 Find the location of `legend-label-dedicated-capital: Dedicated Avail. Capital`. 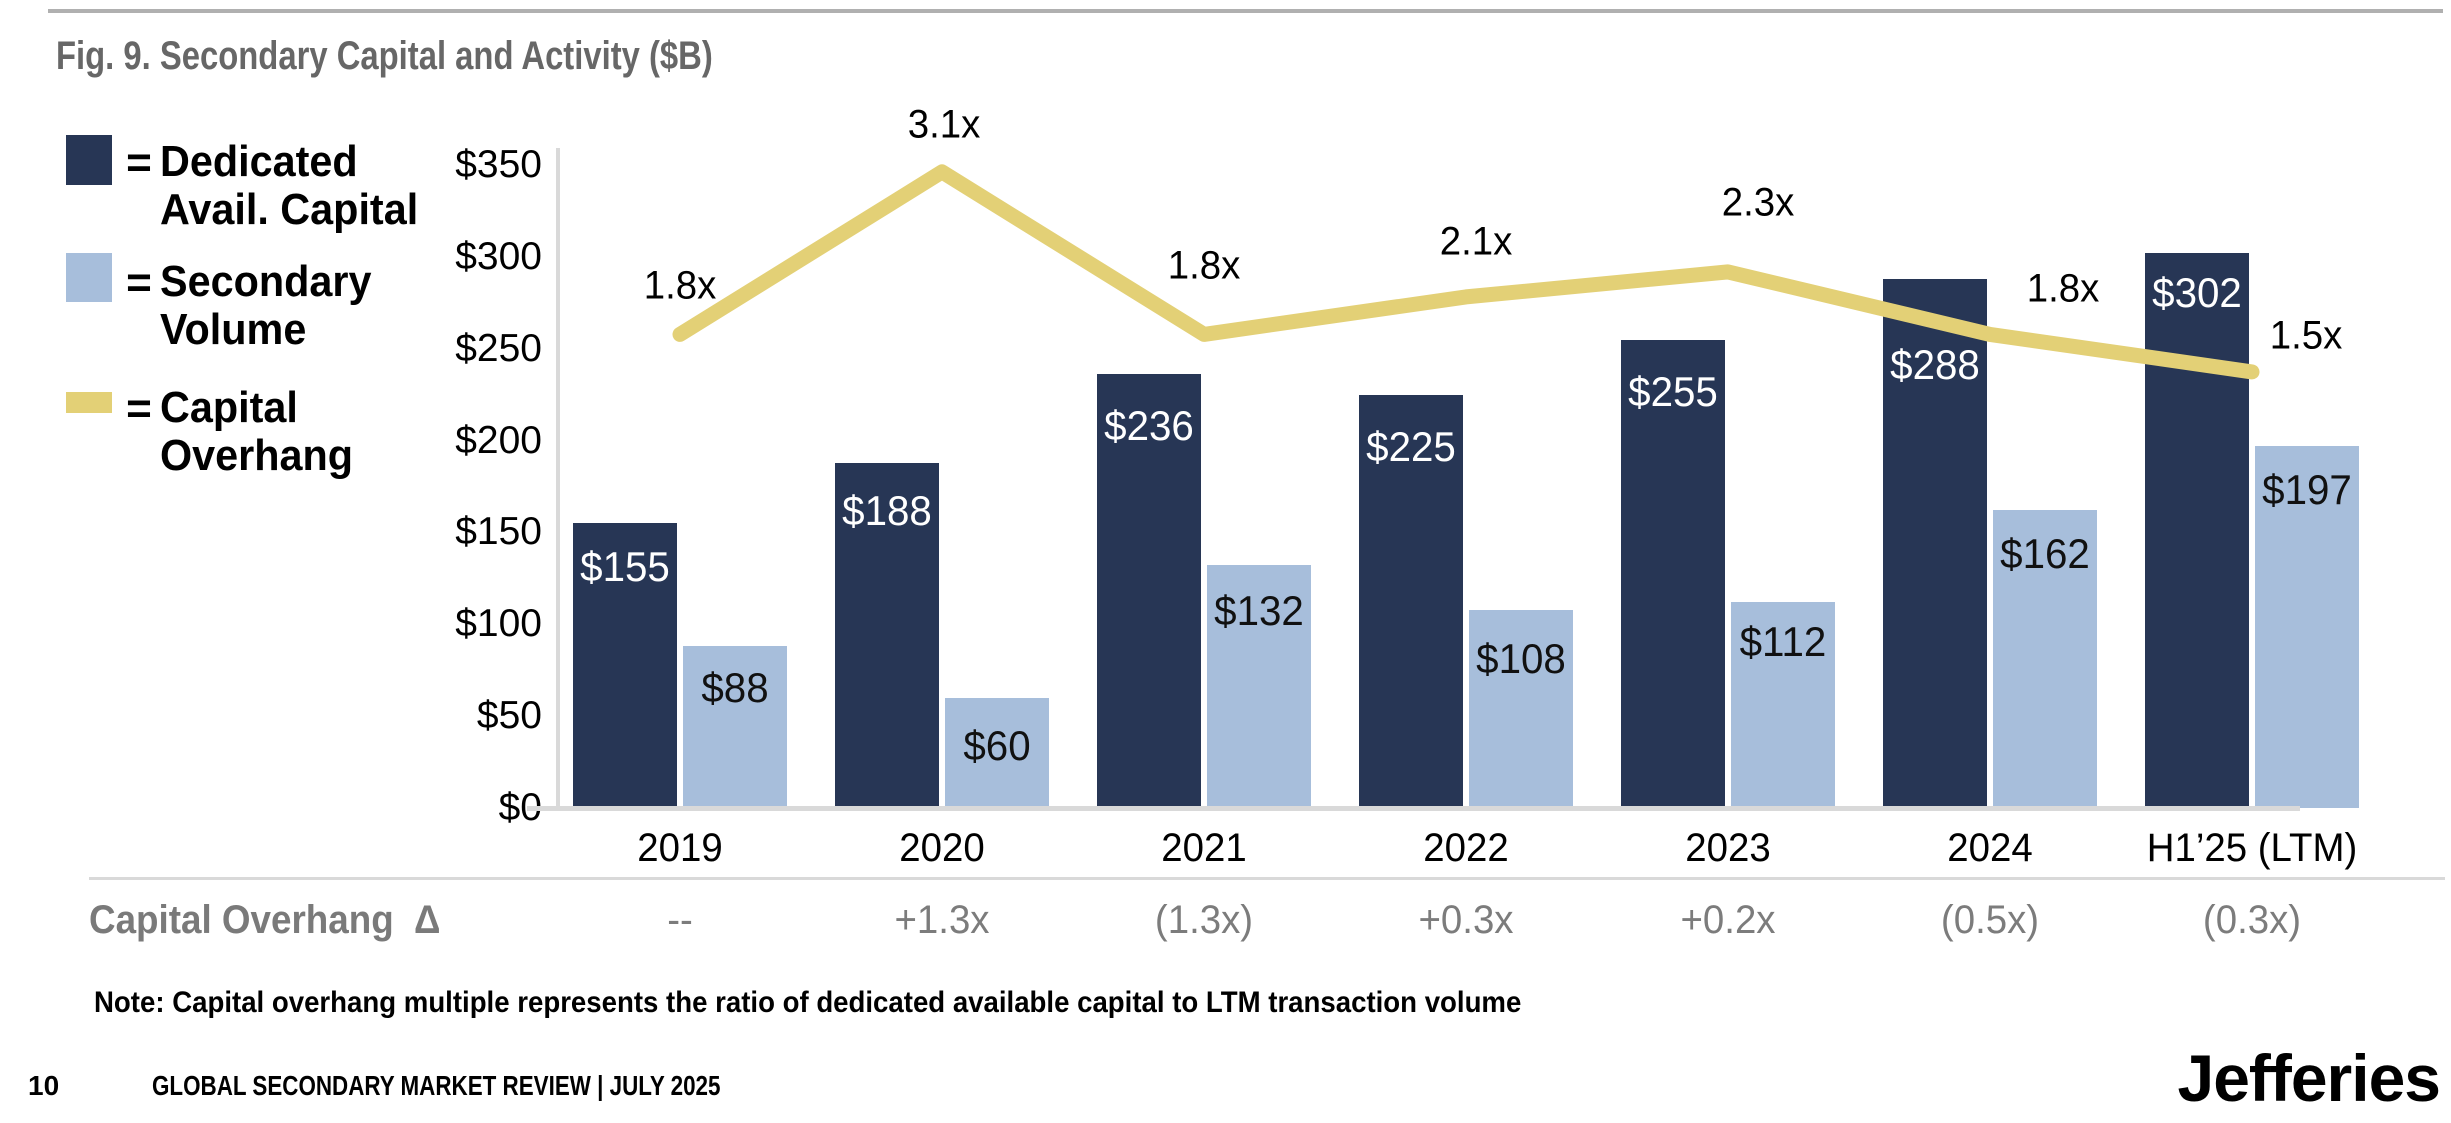

legend-label-dedicated-capital: Dedicated Avail. Capital is located at coordinates (289, 185).